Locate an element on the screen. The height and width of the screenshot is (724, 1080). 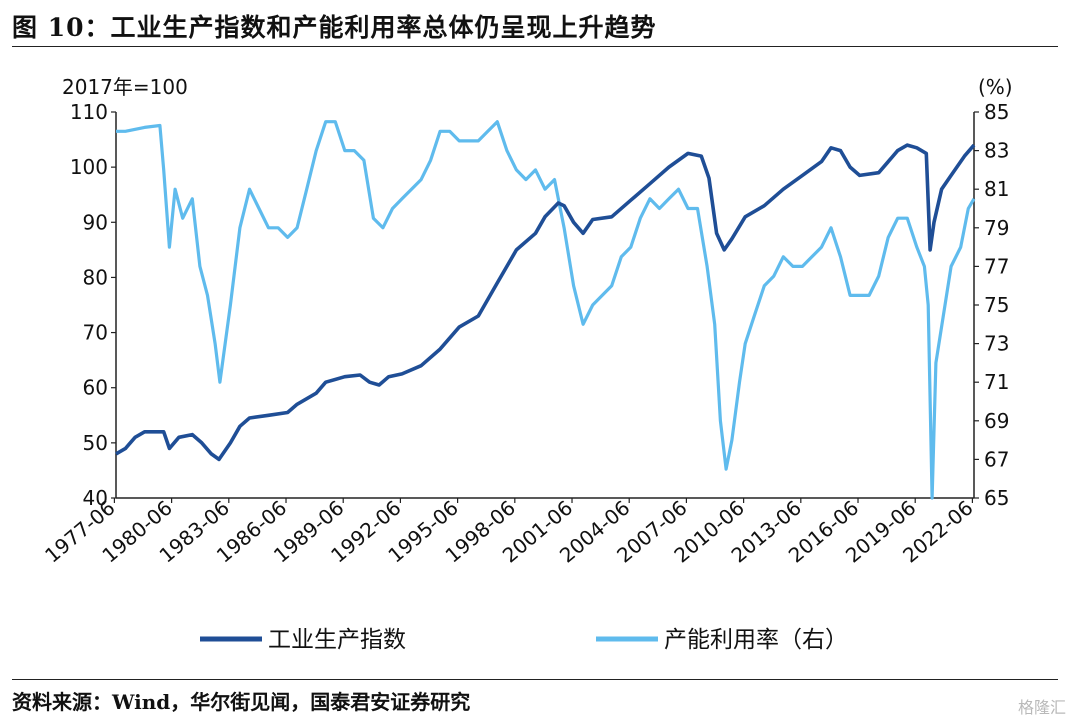
y-left-tick-label-3: 80 is located at coordinates (95, 277).